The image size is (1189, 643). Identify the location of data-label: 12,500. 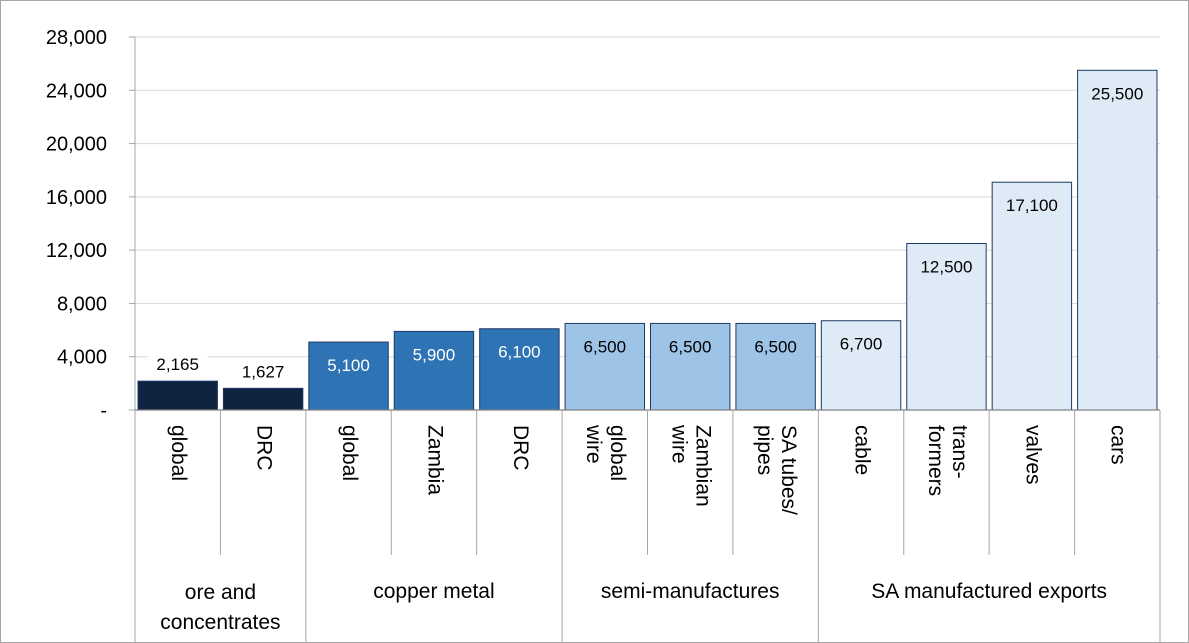
(946, 266).